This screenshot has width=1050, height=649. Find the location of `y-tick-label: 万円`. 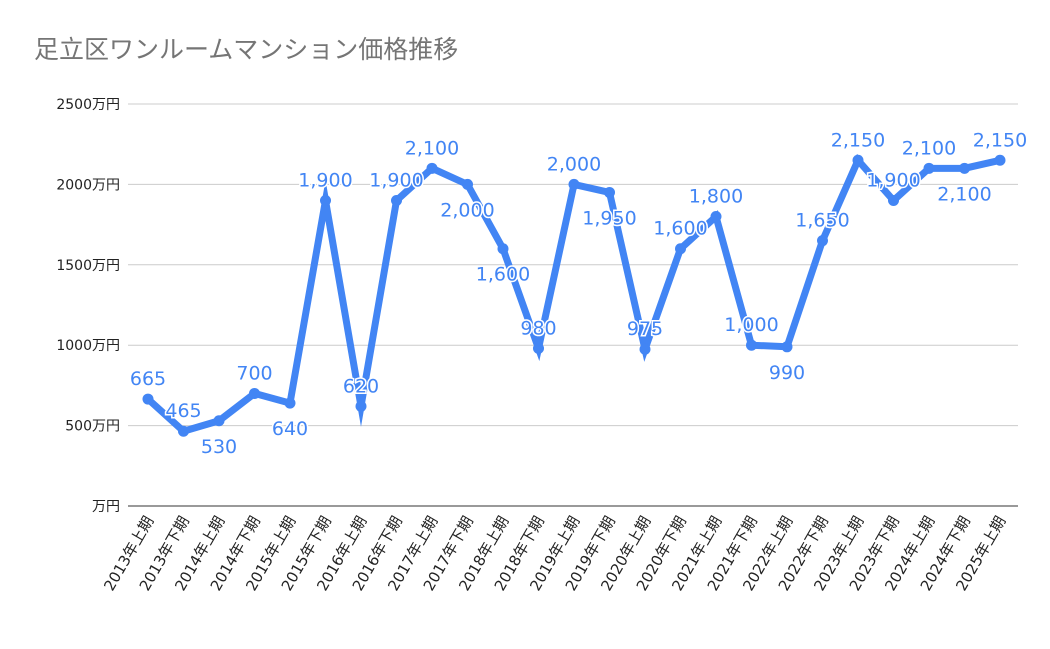

y-tick-label: 万円 is located at coordinates (106, 507).